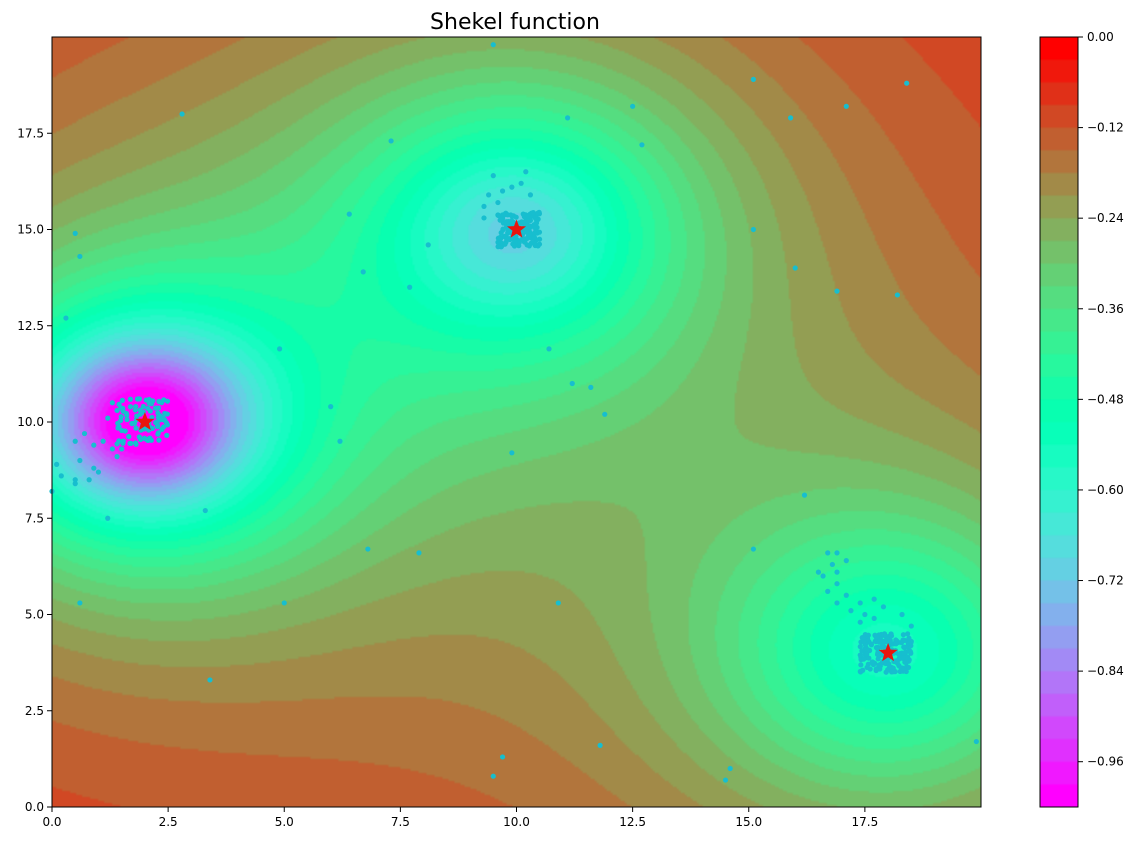  Describe the element at coordinates (284, 822) in the screenshot. I see `x-tick-label: 5.0` at that location.